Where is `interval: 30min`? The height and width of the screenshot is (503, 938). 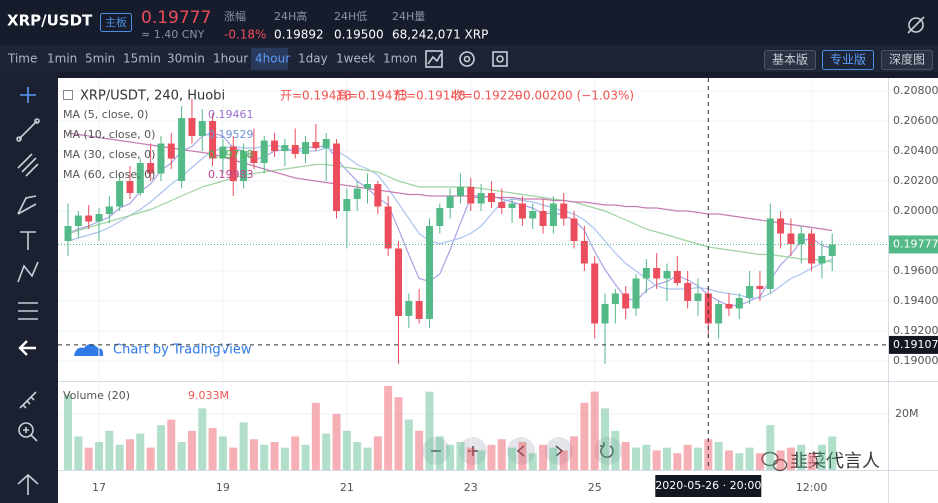
interval: 30min is located at coordinates (186, 59).